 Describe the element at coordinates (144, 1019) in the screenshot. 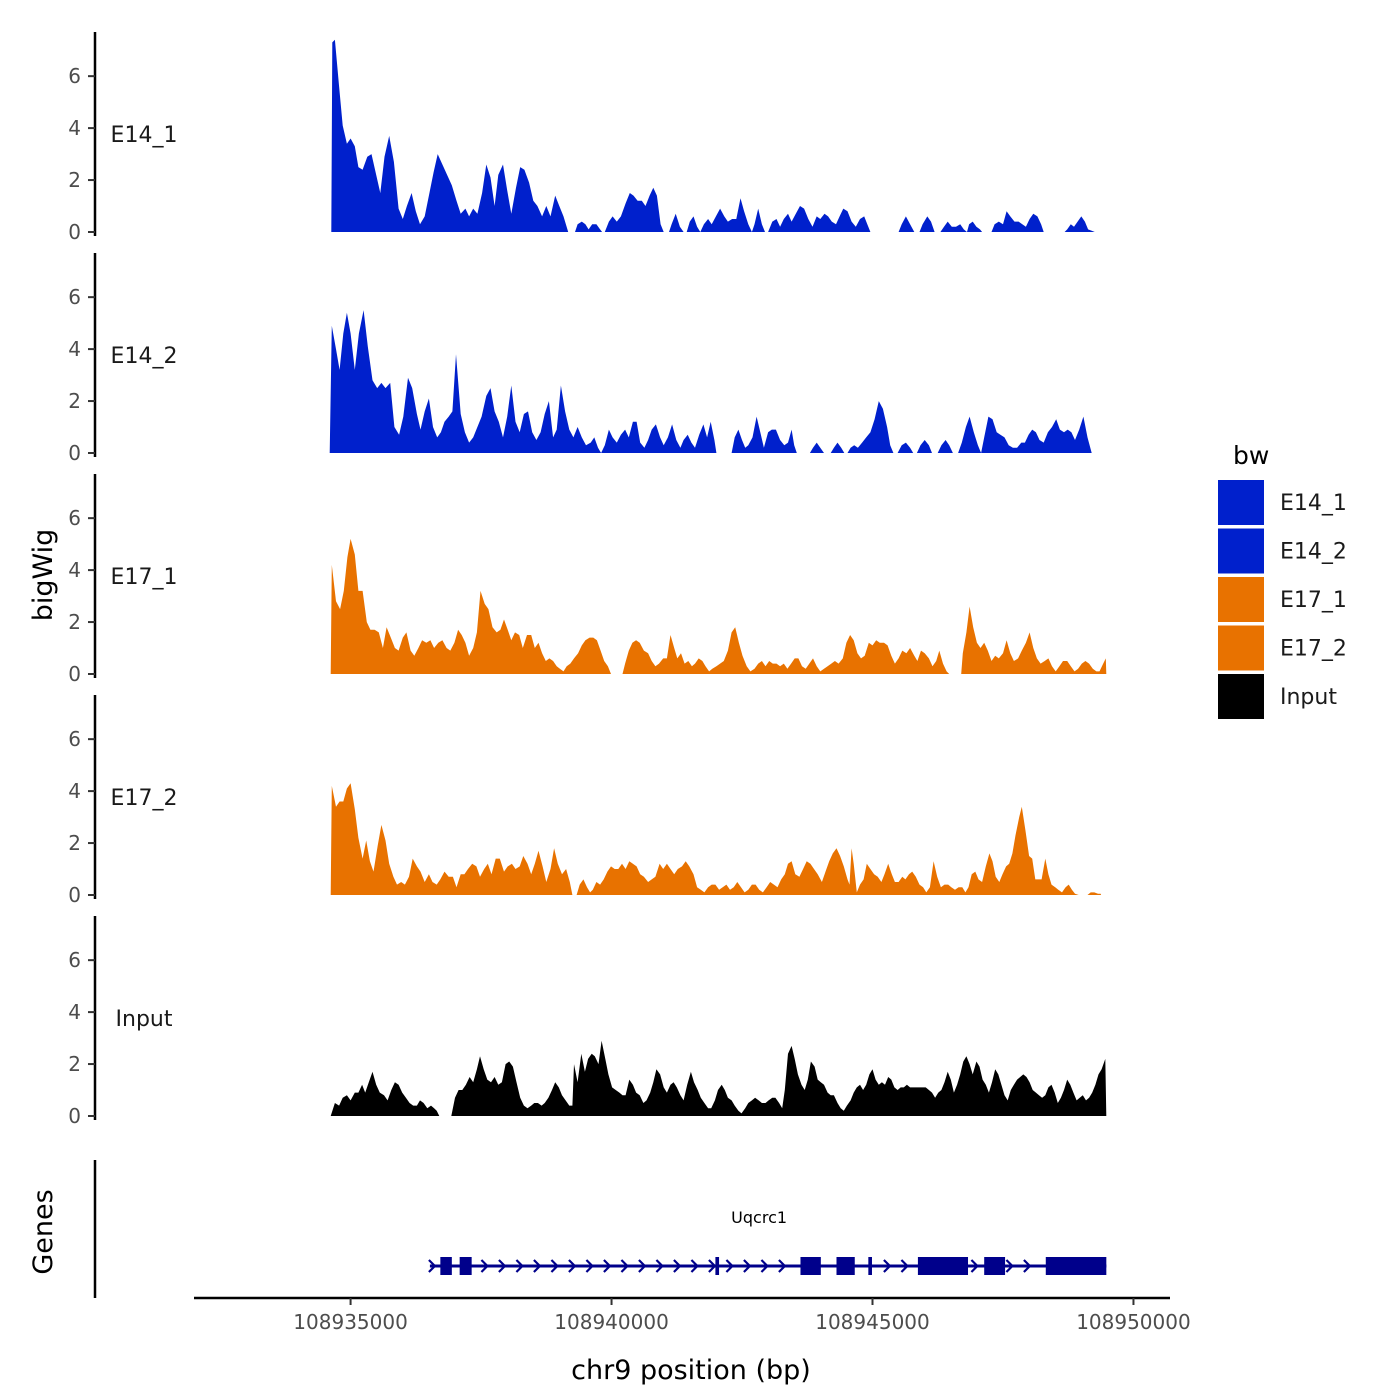

I see `track-label-input: Input` at that location.